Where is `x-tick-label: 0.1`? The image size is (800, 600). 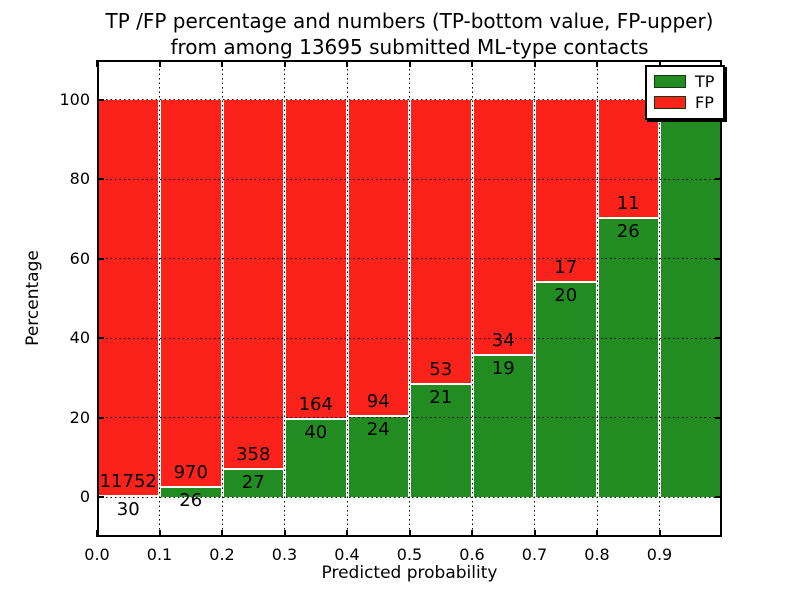 x-tick-label: 0.1 is located at coordinates (159, 554).